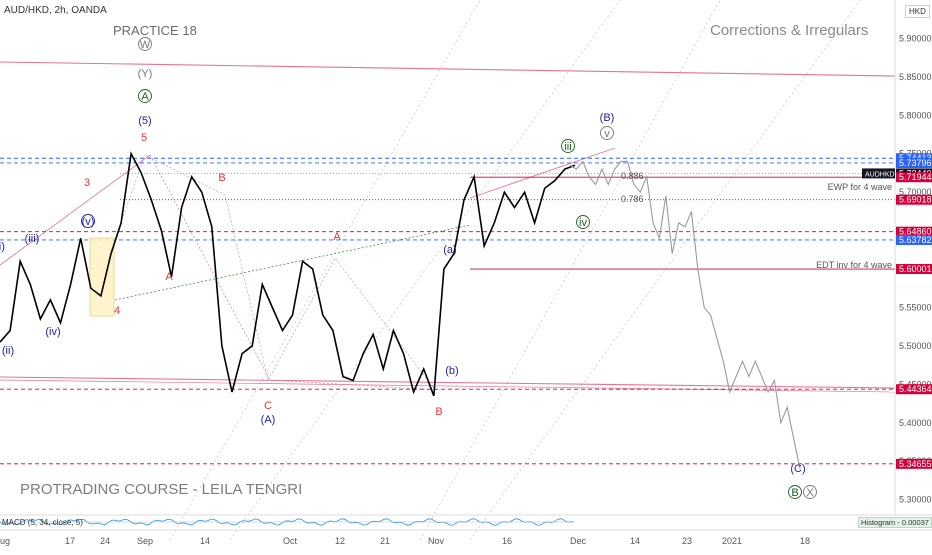 This screenshot has width=932, height=555. What do you see at coordinates (117, 311) in the screenshot?
I see `wave-label: 4` at bounding box center [117, 311].